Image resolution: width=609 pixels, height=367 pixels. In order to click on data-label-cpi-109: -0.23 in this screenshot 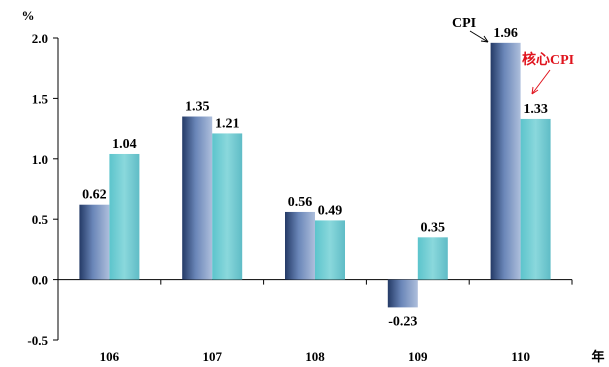, I will do `click(402, 321)`.